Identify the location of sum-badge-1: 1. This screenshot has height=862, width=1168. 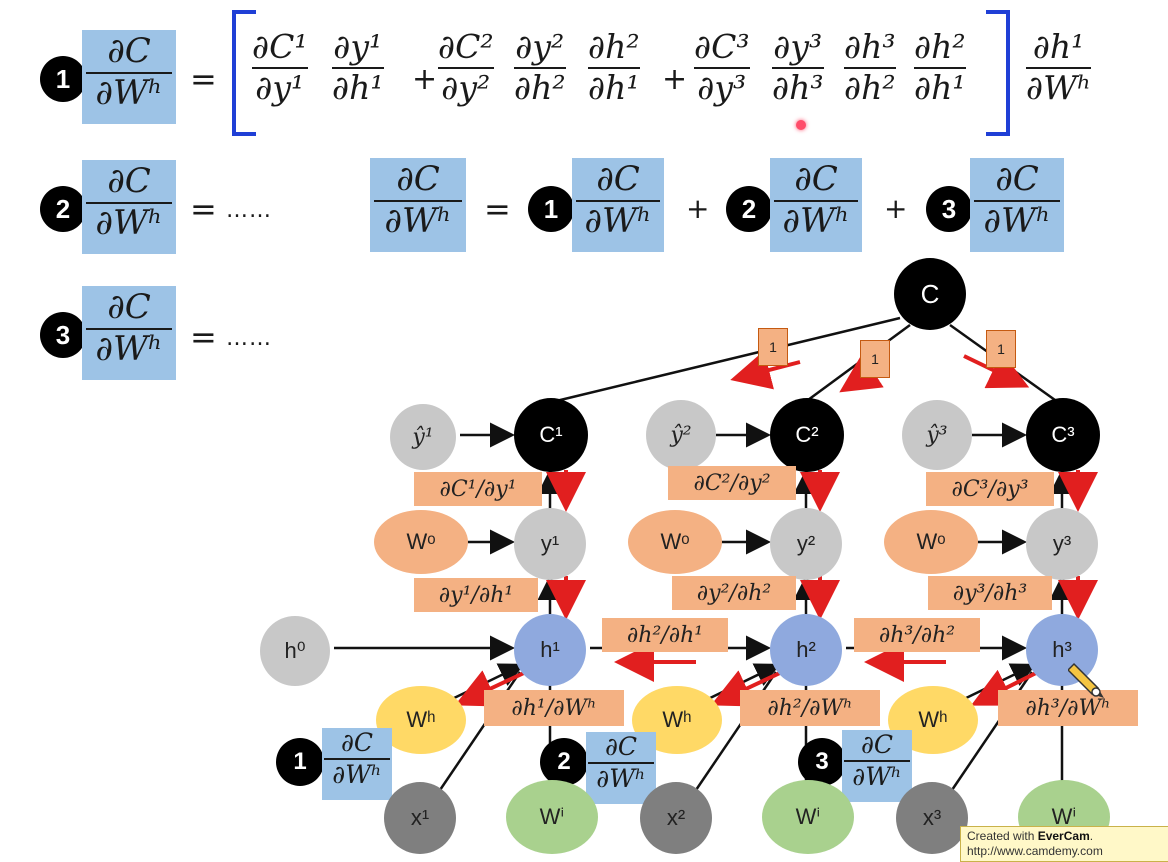
(551, 209).